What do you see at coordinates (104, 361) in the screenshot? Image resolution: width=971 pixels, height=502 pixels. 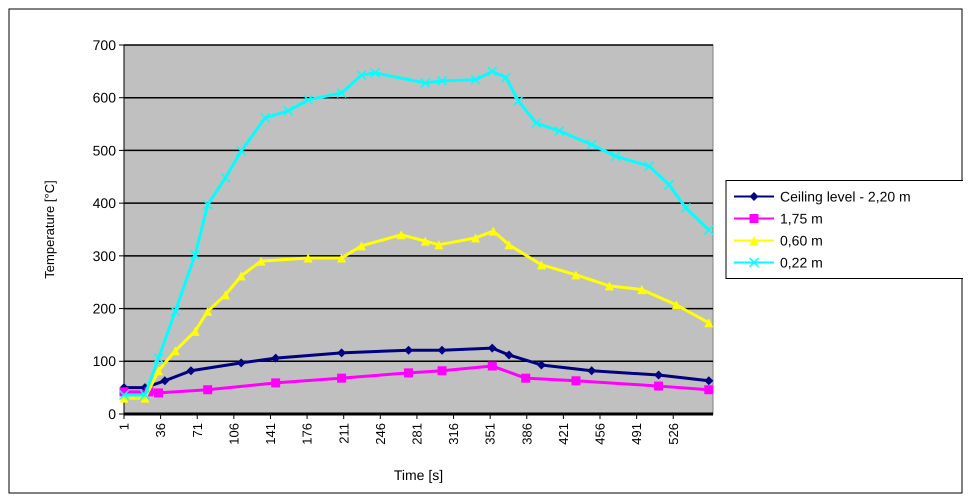 I see `y-tick-label: 100` at bounding box center [104, 361].